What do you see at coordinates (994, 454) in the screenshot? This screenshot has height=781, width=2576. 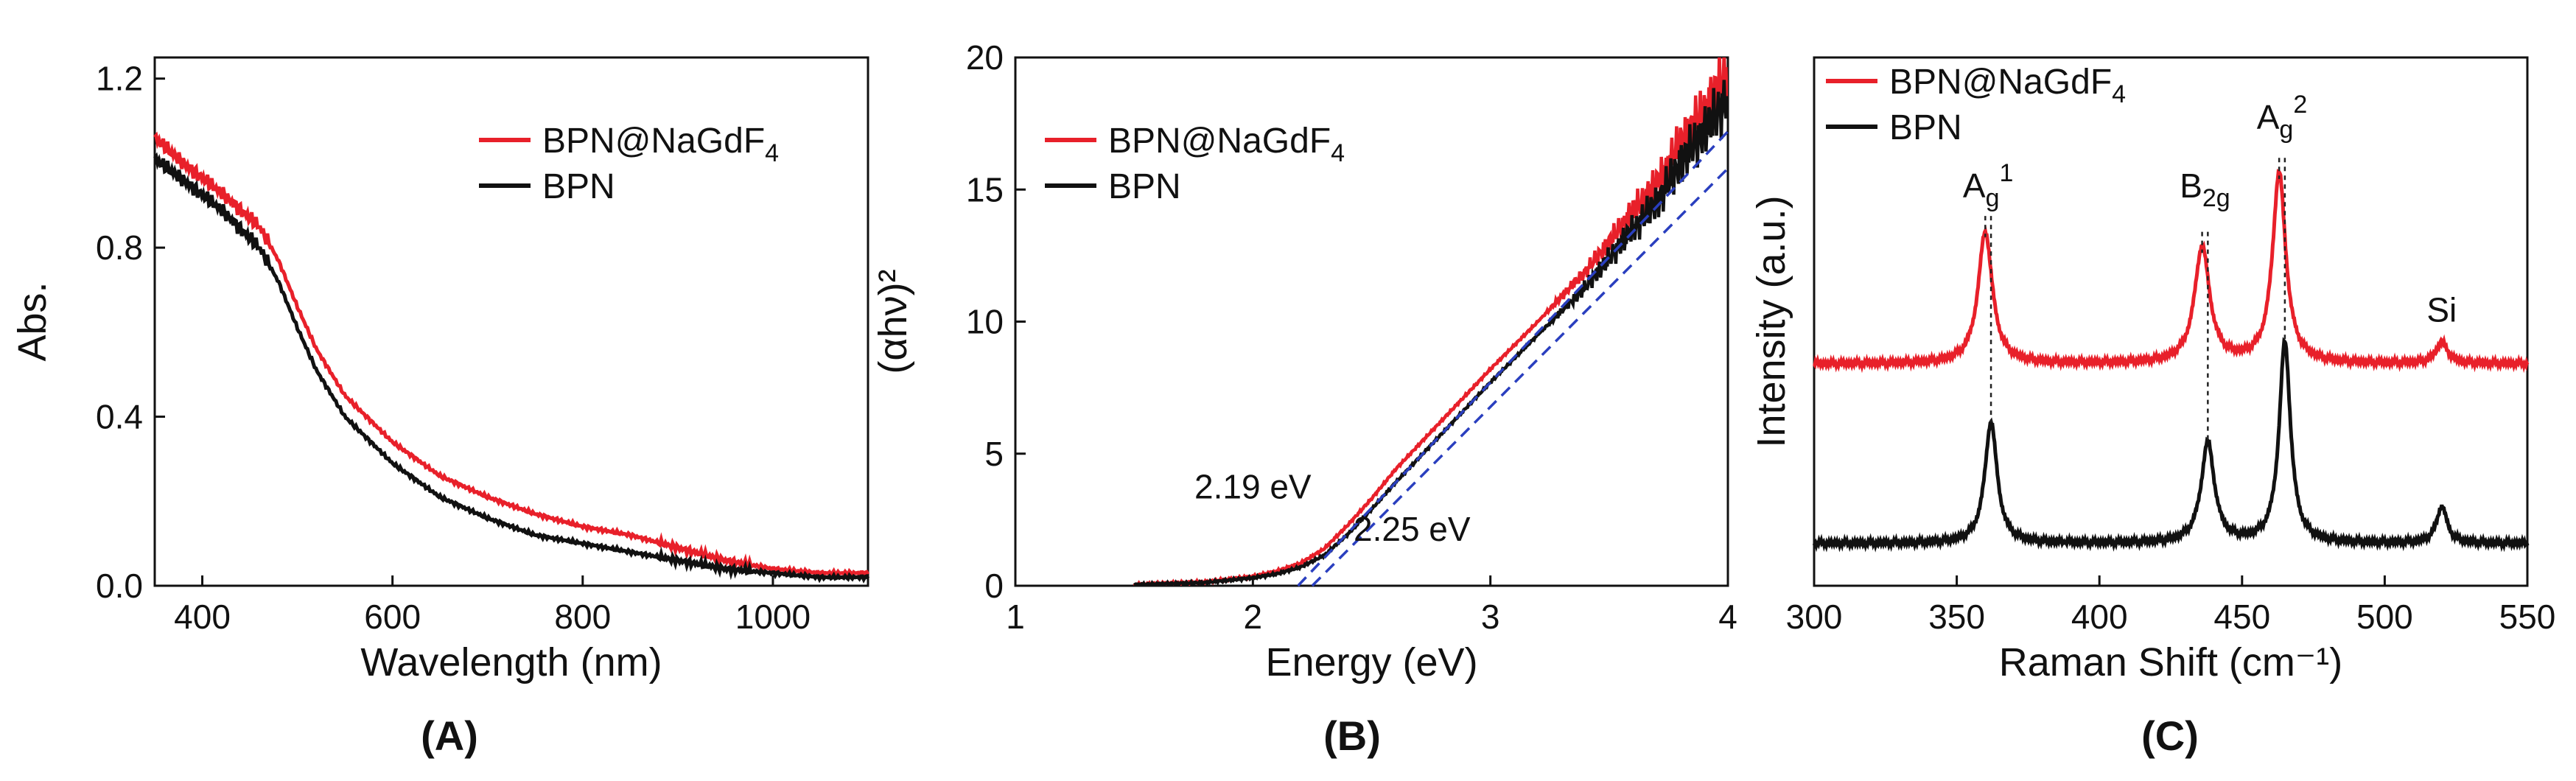 I see `y-tick-label: 5` at bounding box center [994, 454].